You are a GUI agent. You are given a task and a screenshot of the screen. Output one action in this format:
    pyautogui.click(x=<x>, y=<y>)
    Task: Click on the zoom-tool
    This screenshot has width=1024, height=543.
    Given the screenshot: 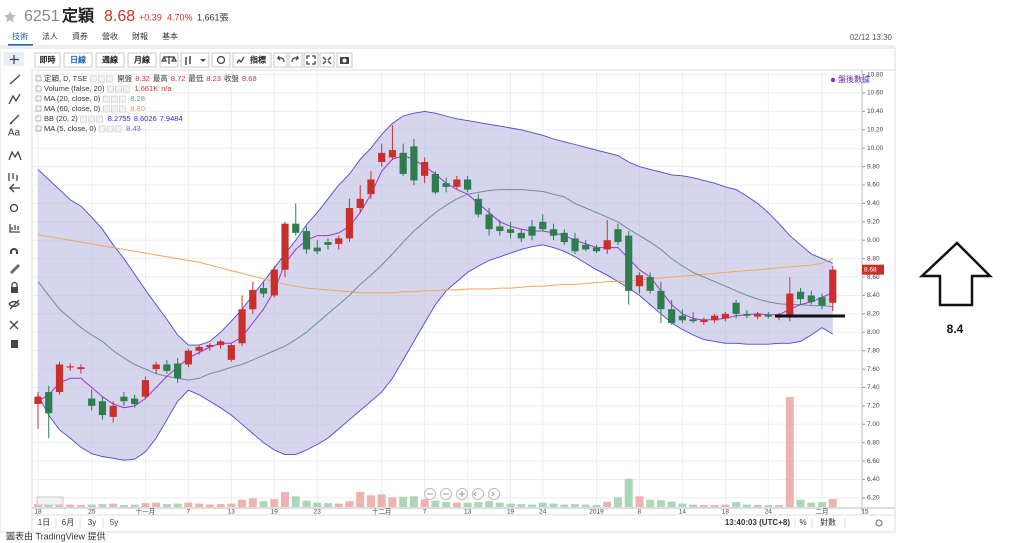 What is the action you would take?
    pyautogui.click(x=14, y=208)
    